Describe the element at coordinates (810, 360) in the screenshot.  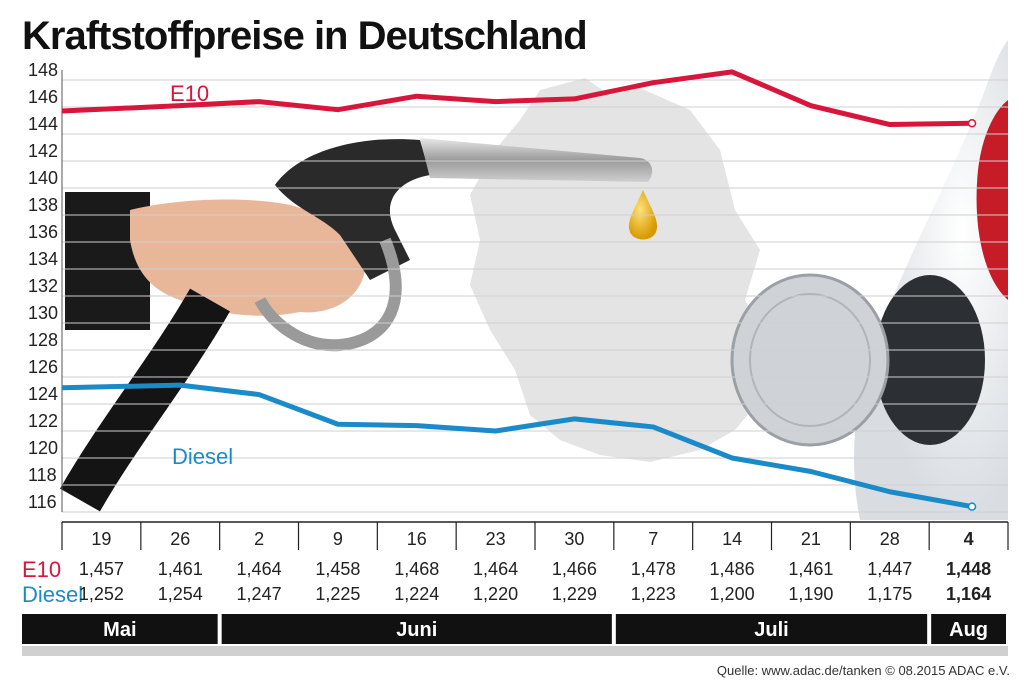
I see `fuel-cap-icon` at that location.